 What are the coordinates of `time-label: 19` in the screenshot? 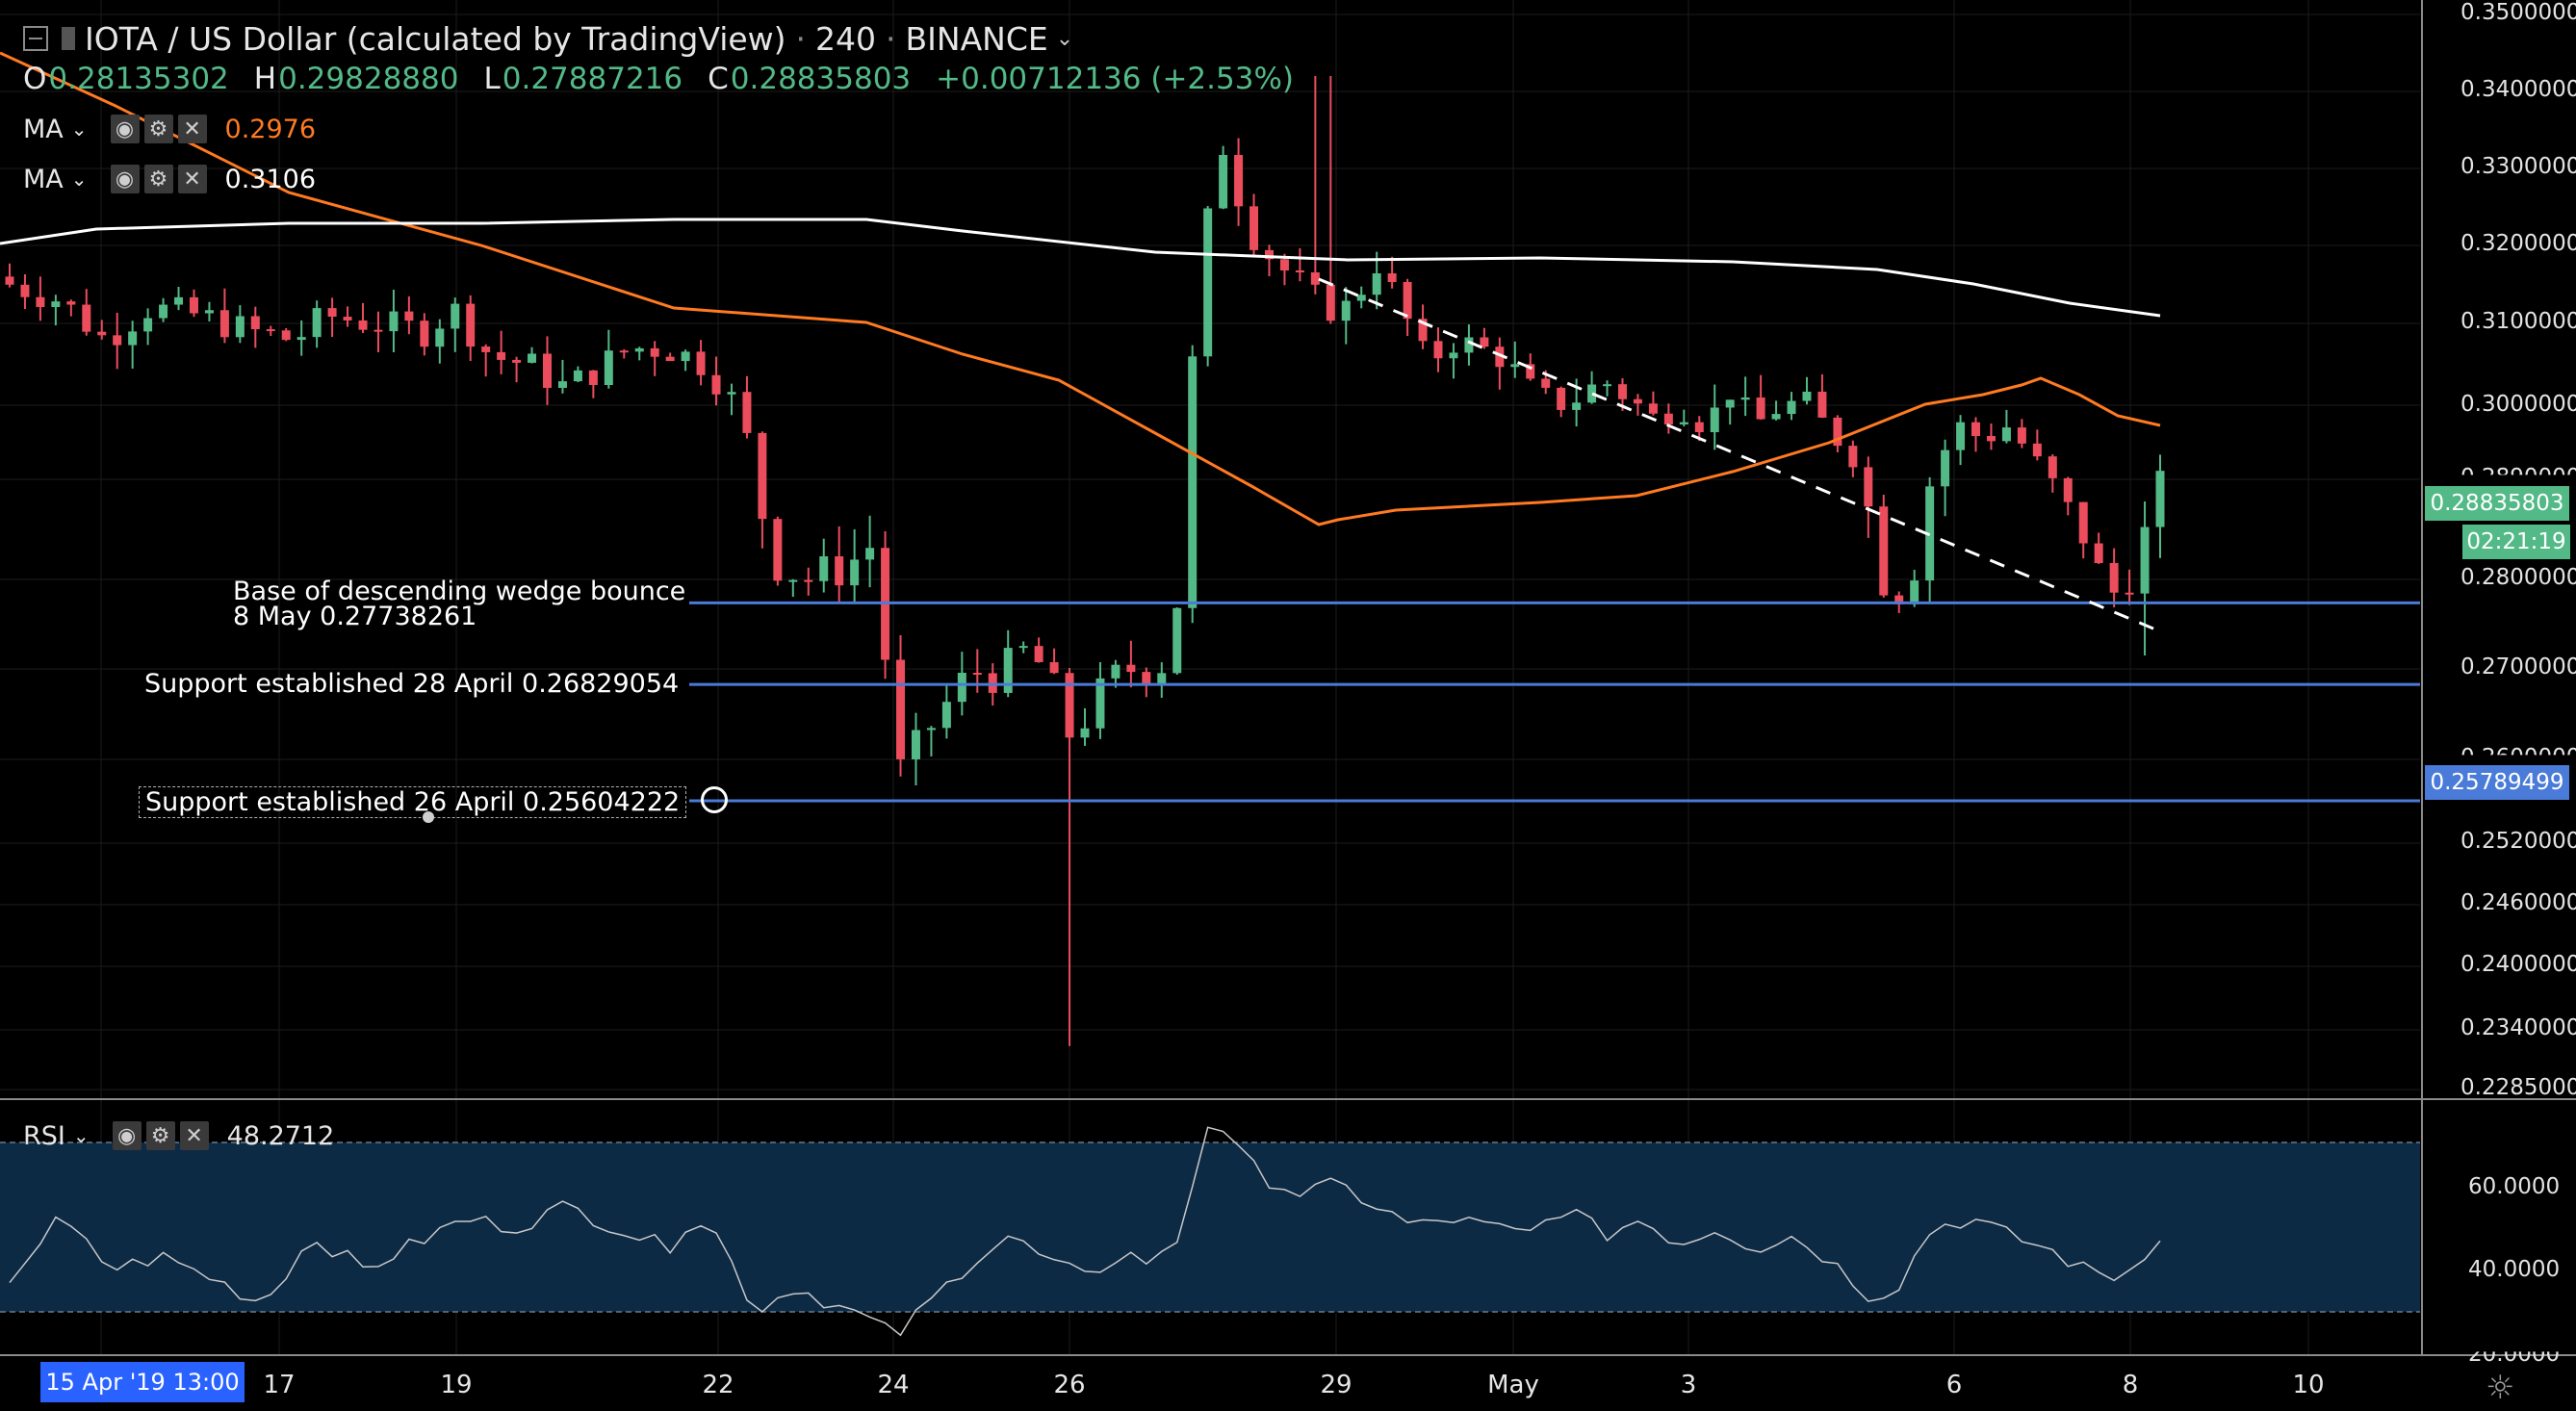 It's located at (457, 1385).